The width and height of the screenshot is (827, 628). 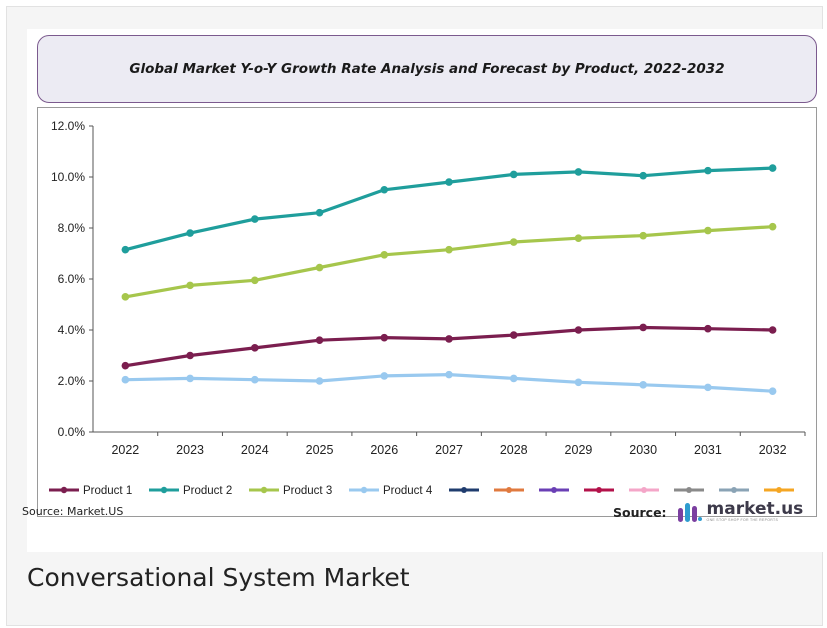 What do you see at coordinates (384, 450) in the screenshot?
I see `x-tick-label: 2026` at bounding box center [384, 450].